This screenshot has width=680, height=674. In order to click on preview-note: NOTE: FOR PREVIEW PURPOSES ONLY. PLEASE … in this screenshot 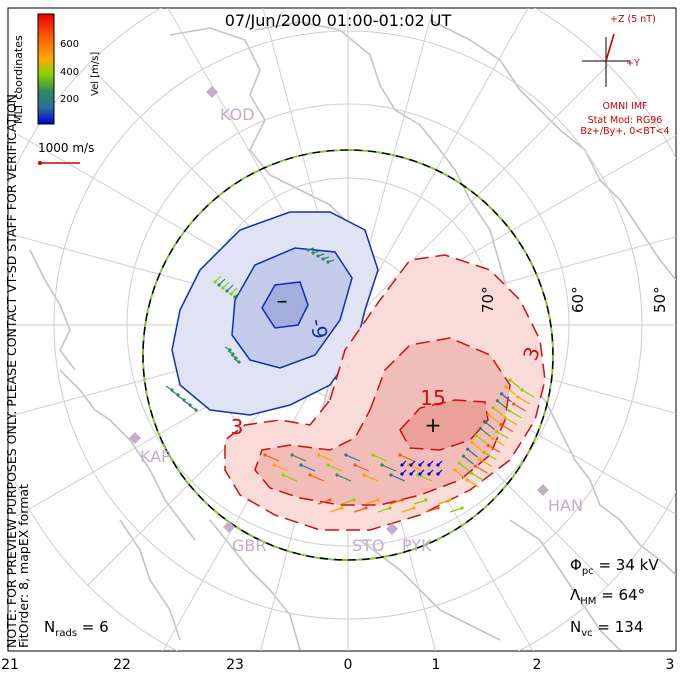, I will do `click(11, 369)`.